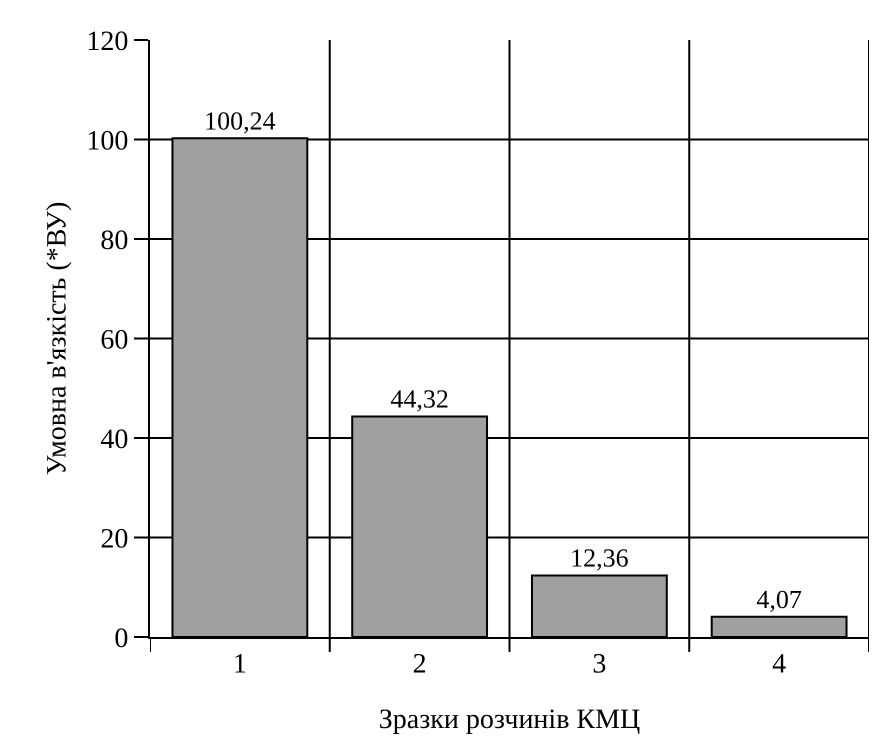 The height and width of the screenshot is (747, 889). Describe the element at coordinates (599, 664) in the screenshot. I see `x-tick-label: 3` at that location.